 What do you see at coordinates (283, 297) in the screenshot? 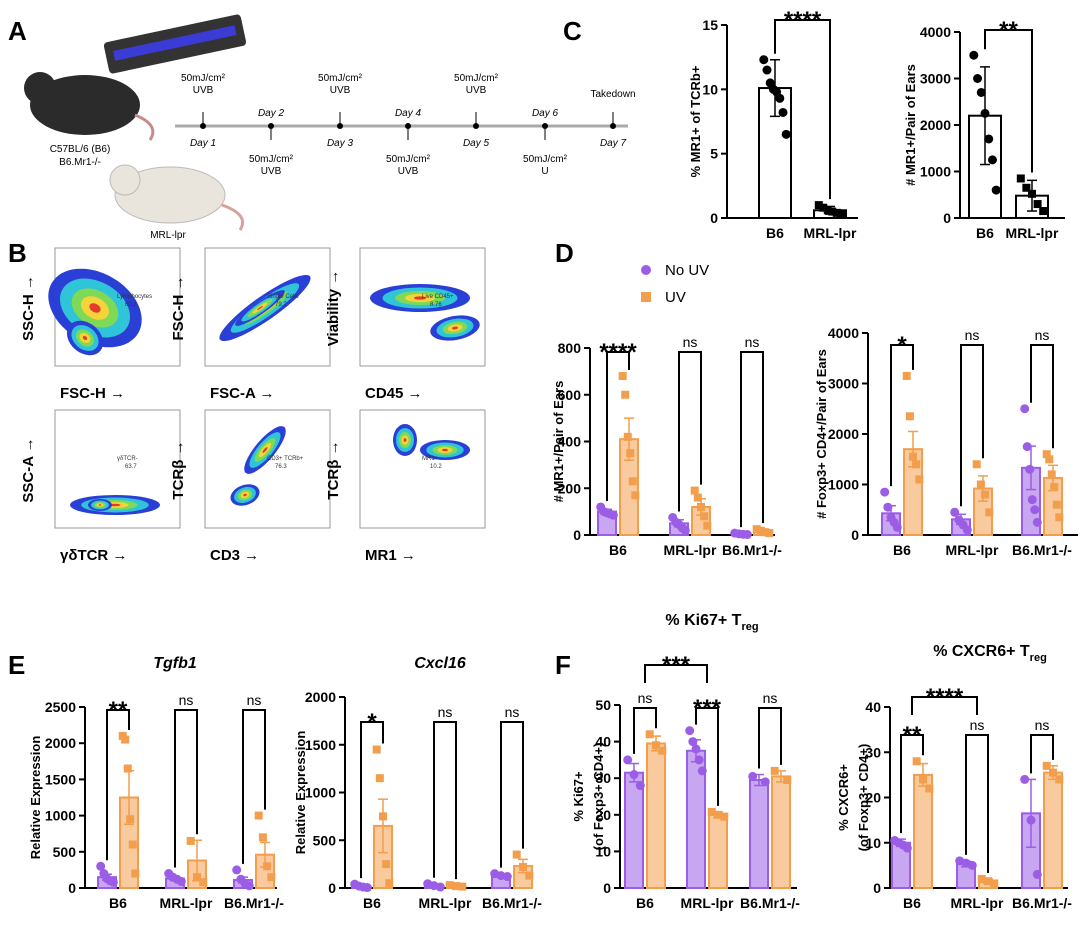
I see `gate-label: Single Cells` at bounding box center [283, 297].